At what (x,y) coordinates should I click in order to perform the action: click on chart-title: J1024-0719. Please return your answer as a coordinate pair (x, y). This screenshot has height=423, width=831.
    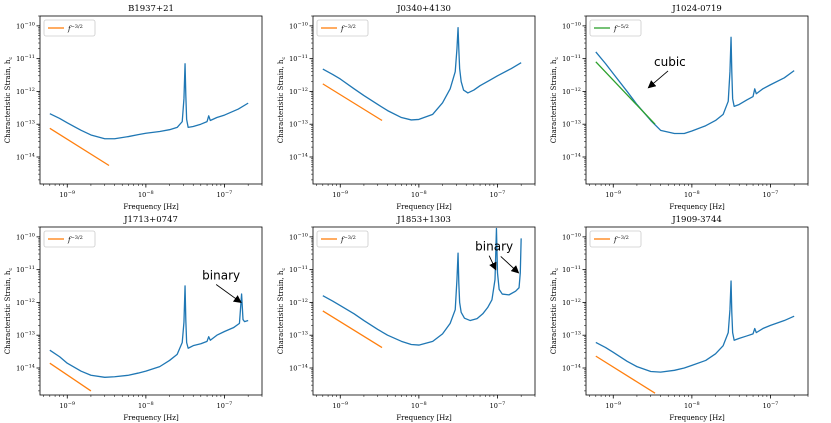
    Looking at the image, I should click on (696, 9).